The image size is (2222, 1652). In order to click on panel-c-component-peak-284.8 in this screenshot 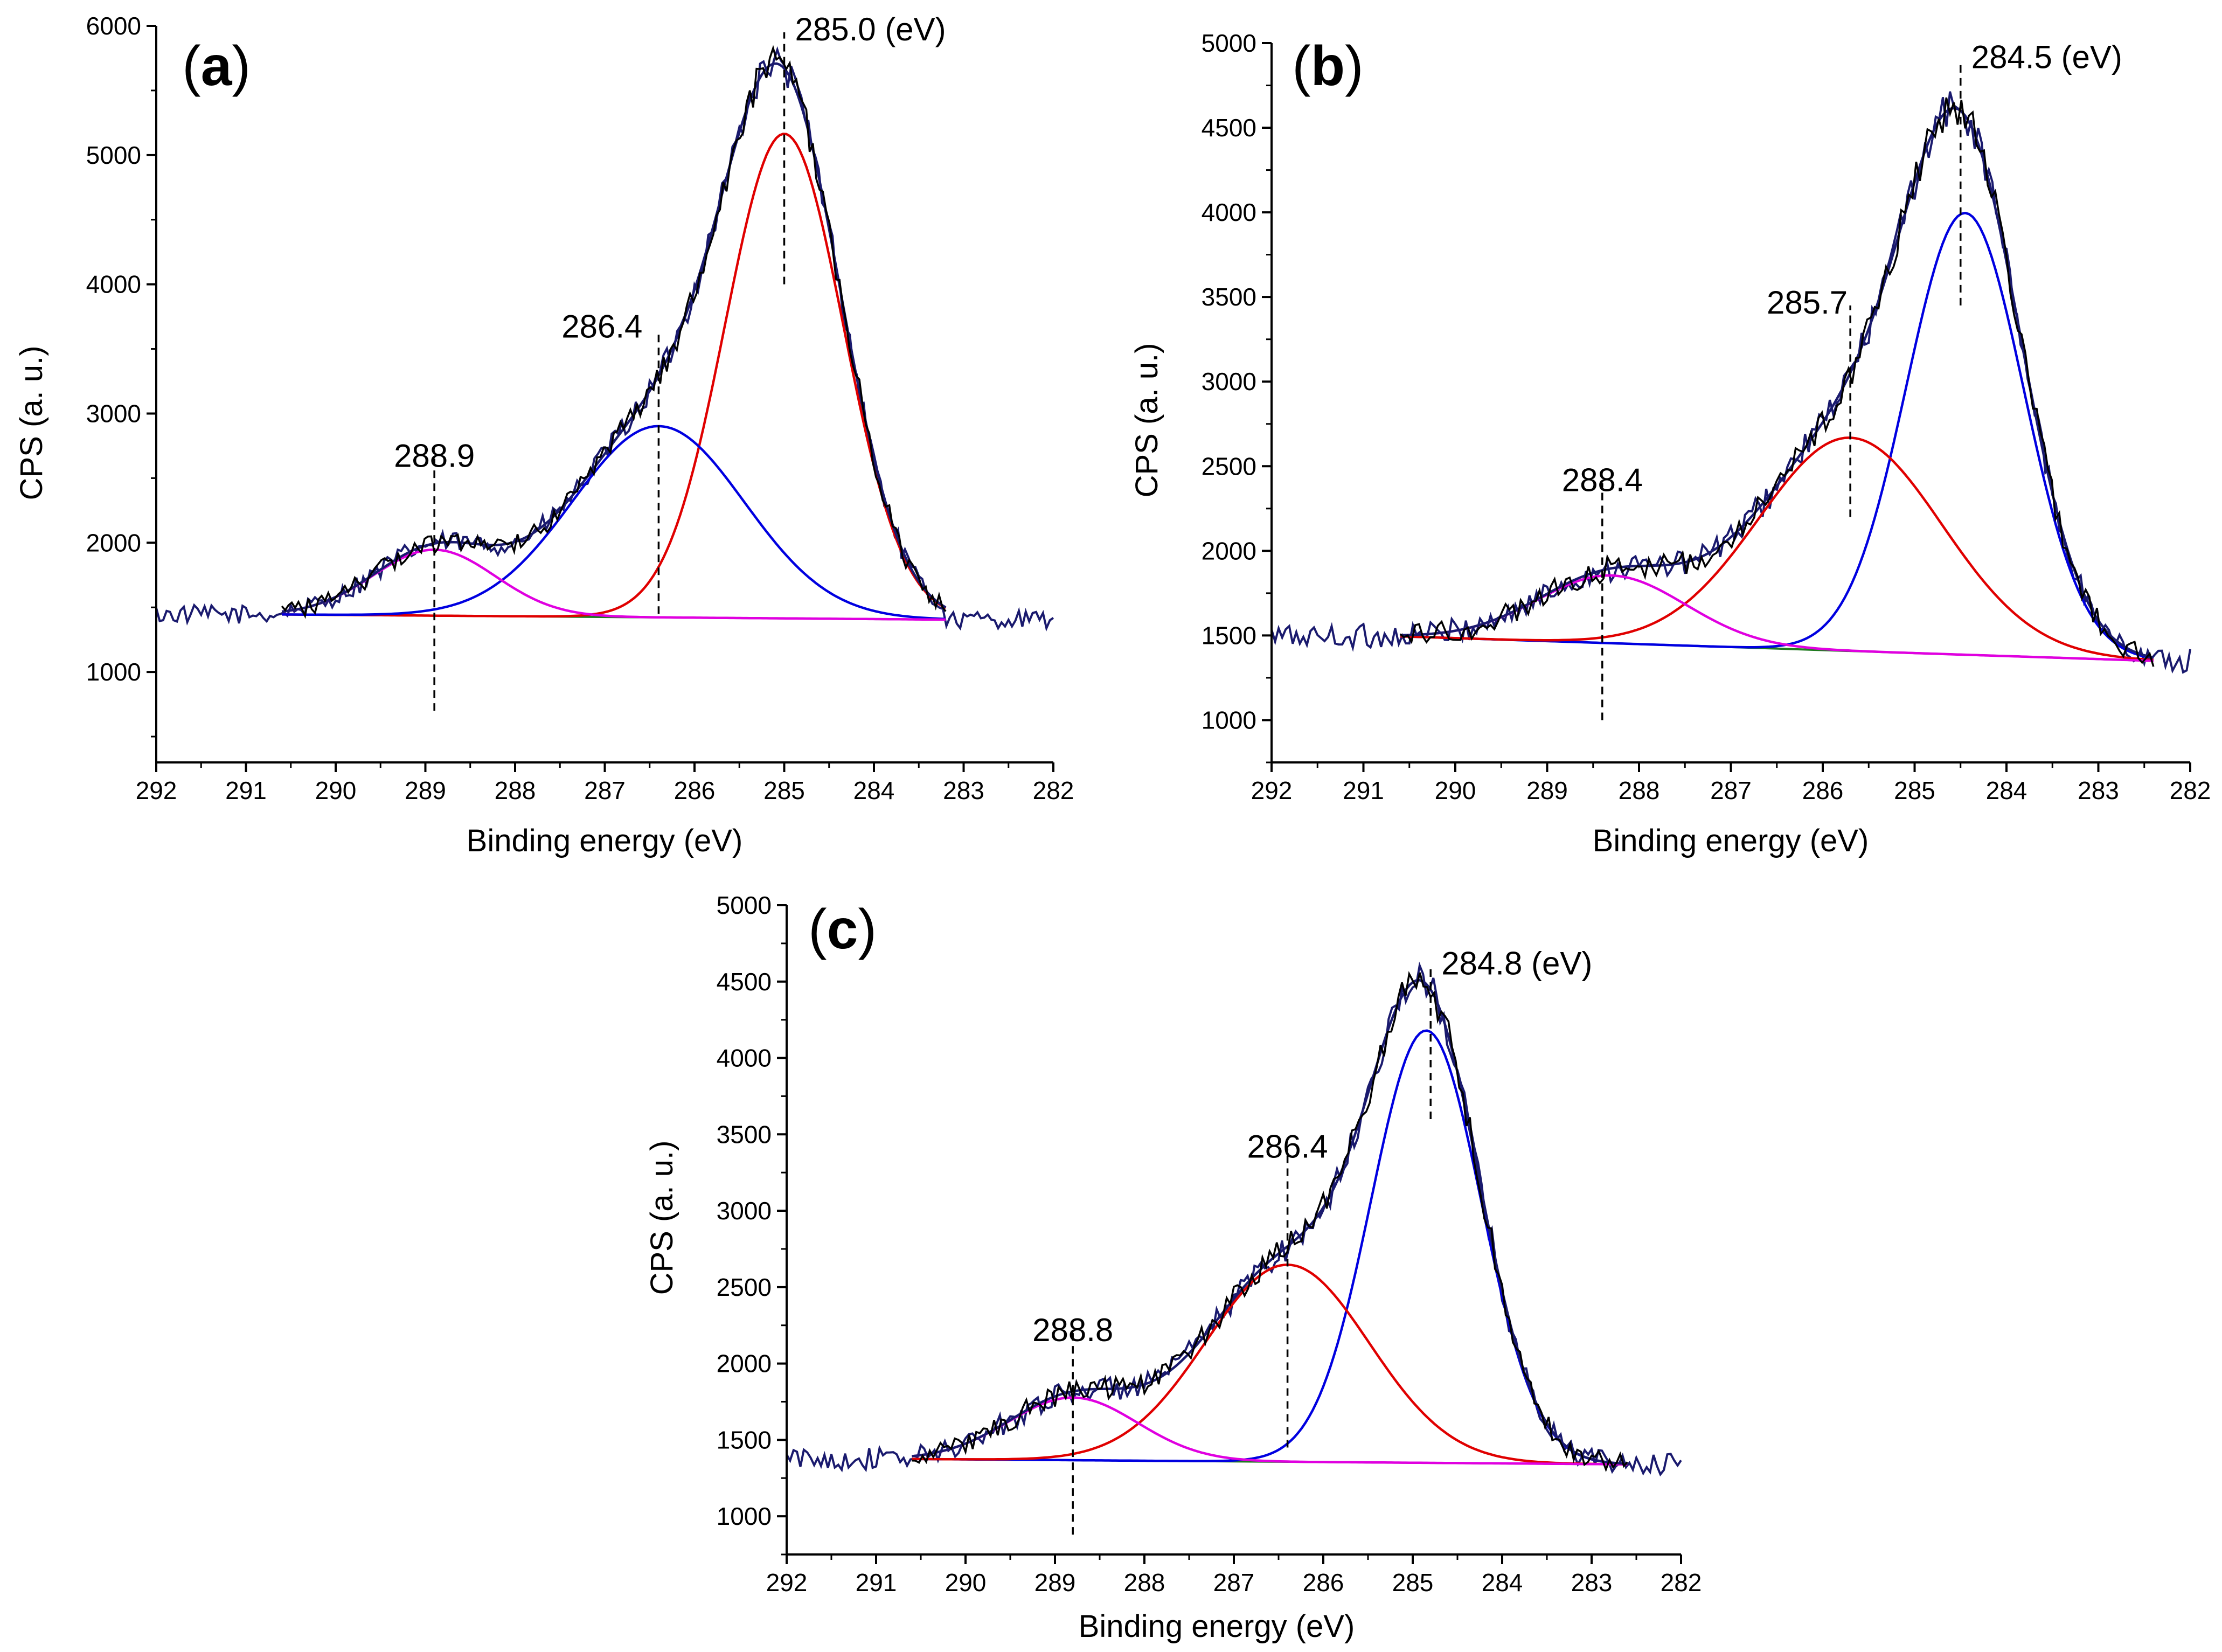, I will do `click(1270, 1247)`.